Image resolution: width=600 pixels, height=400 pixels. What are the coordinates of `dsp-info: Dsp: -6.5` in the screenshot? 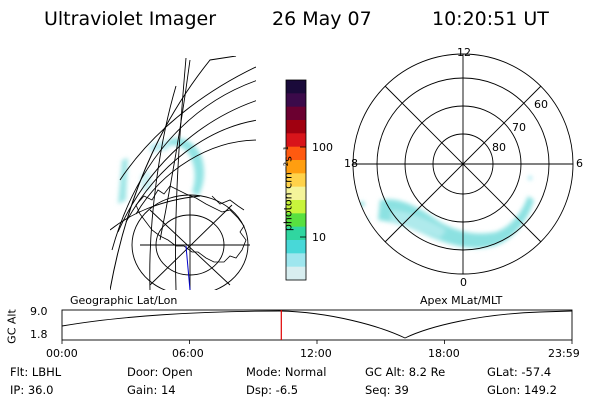 It's located at (272, 390).